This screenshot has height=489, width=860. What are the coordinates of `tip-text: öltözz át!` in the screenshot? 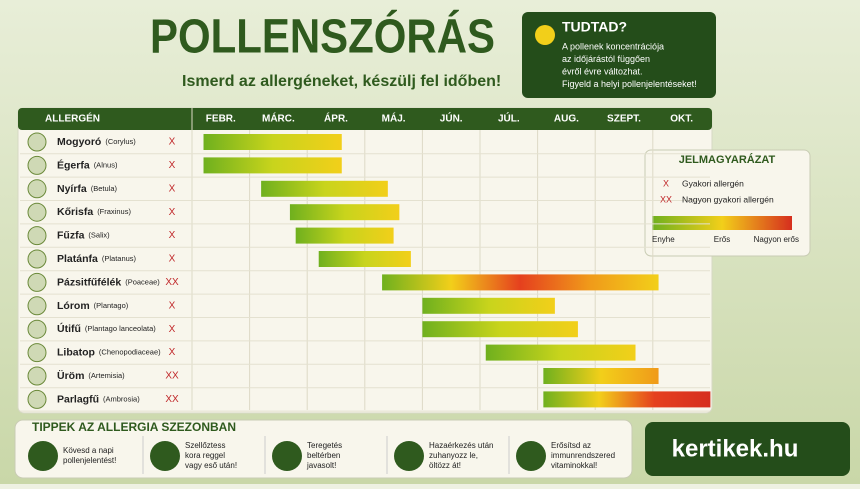 It's located at (445, 465).